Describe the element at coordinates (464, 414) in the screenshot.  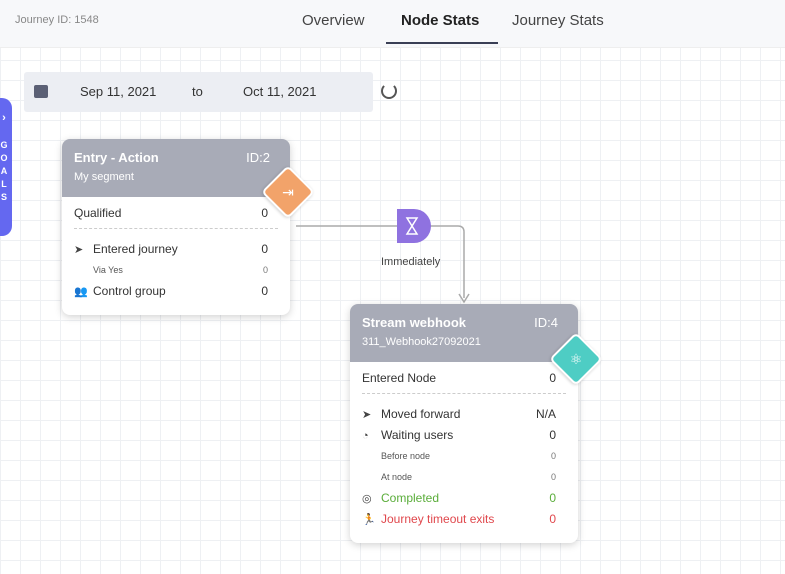
I see `stat-moved-forward: ➤ Moved forward N/A` at that location.